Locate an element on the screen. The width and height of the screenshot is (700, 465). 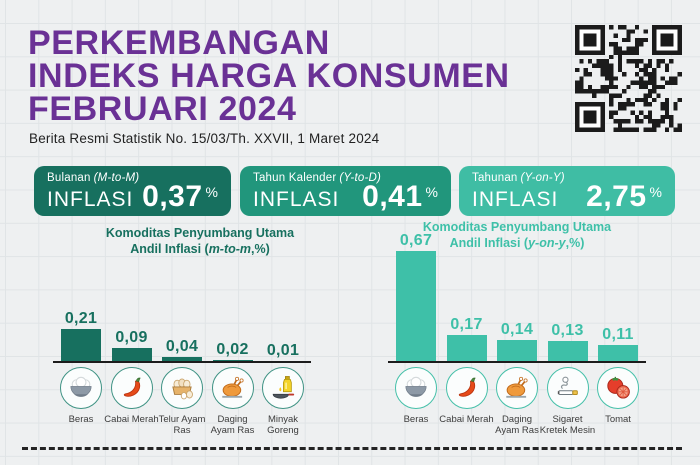
period-note: (Y-to-D) is located at coordinates (360, 178).